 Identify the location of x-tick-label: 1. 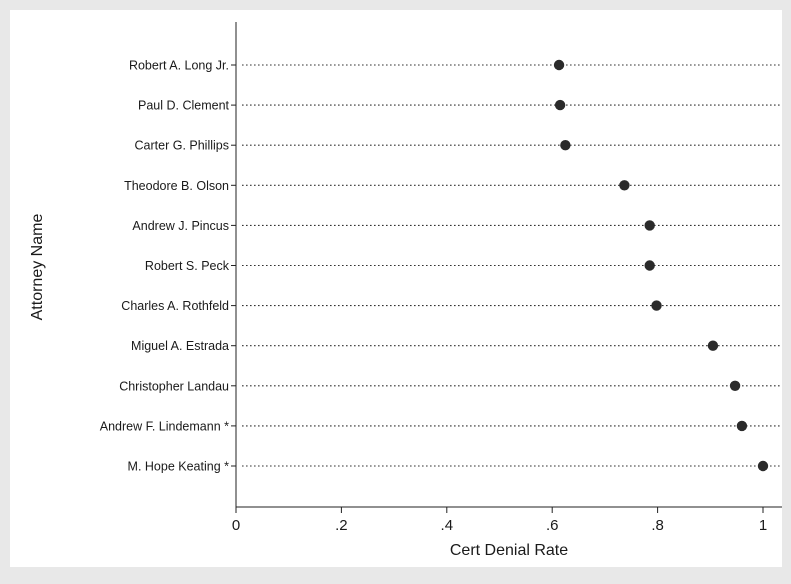
(763, 525).